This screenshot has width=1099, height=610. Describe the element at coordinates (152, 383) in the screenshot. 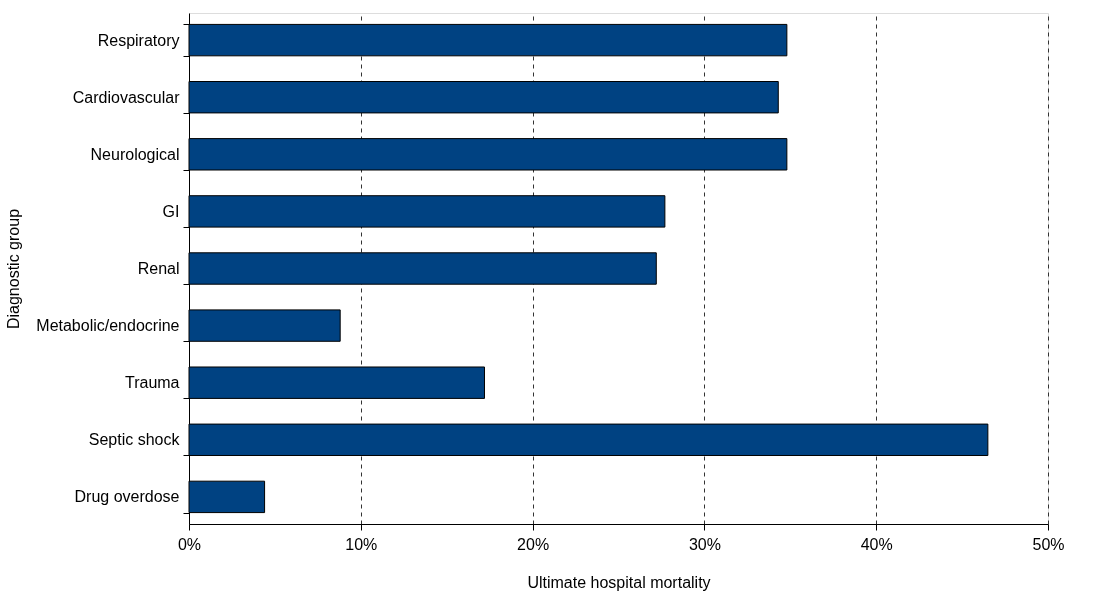

I see `y-tick-label: Trauma` at that location.